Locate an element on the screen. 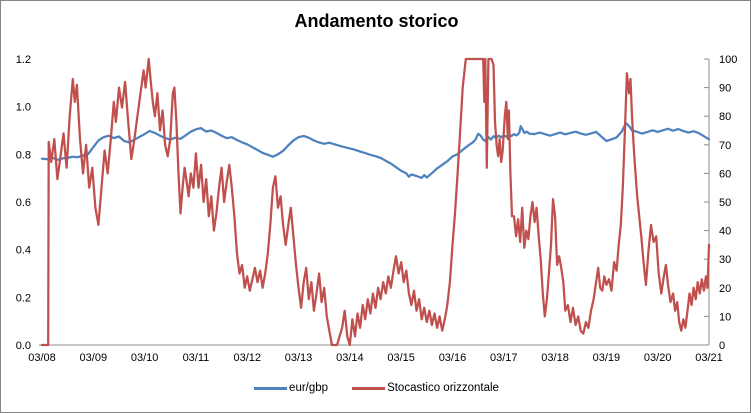 The image size is (751, 413). left-axis-tick-label: 0.6 is located at coordinates (23, 203).